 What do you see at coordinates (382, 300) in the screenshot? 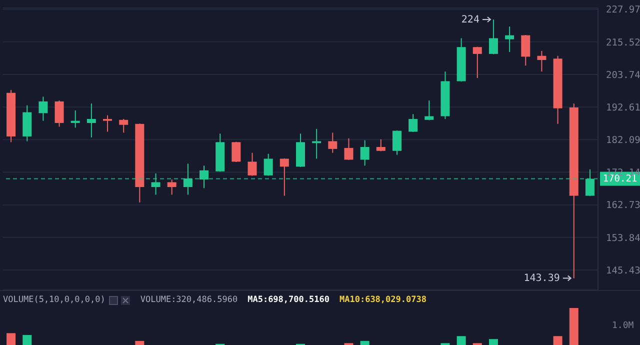
I see `text: MA10:638,029.0738` at bounding box center [382, 300].